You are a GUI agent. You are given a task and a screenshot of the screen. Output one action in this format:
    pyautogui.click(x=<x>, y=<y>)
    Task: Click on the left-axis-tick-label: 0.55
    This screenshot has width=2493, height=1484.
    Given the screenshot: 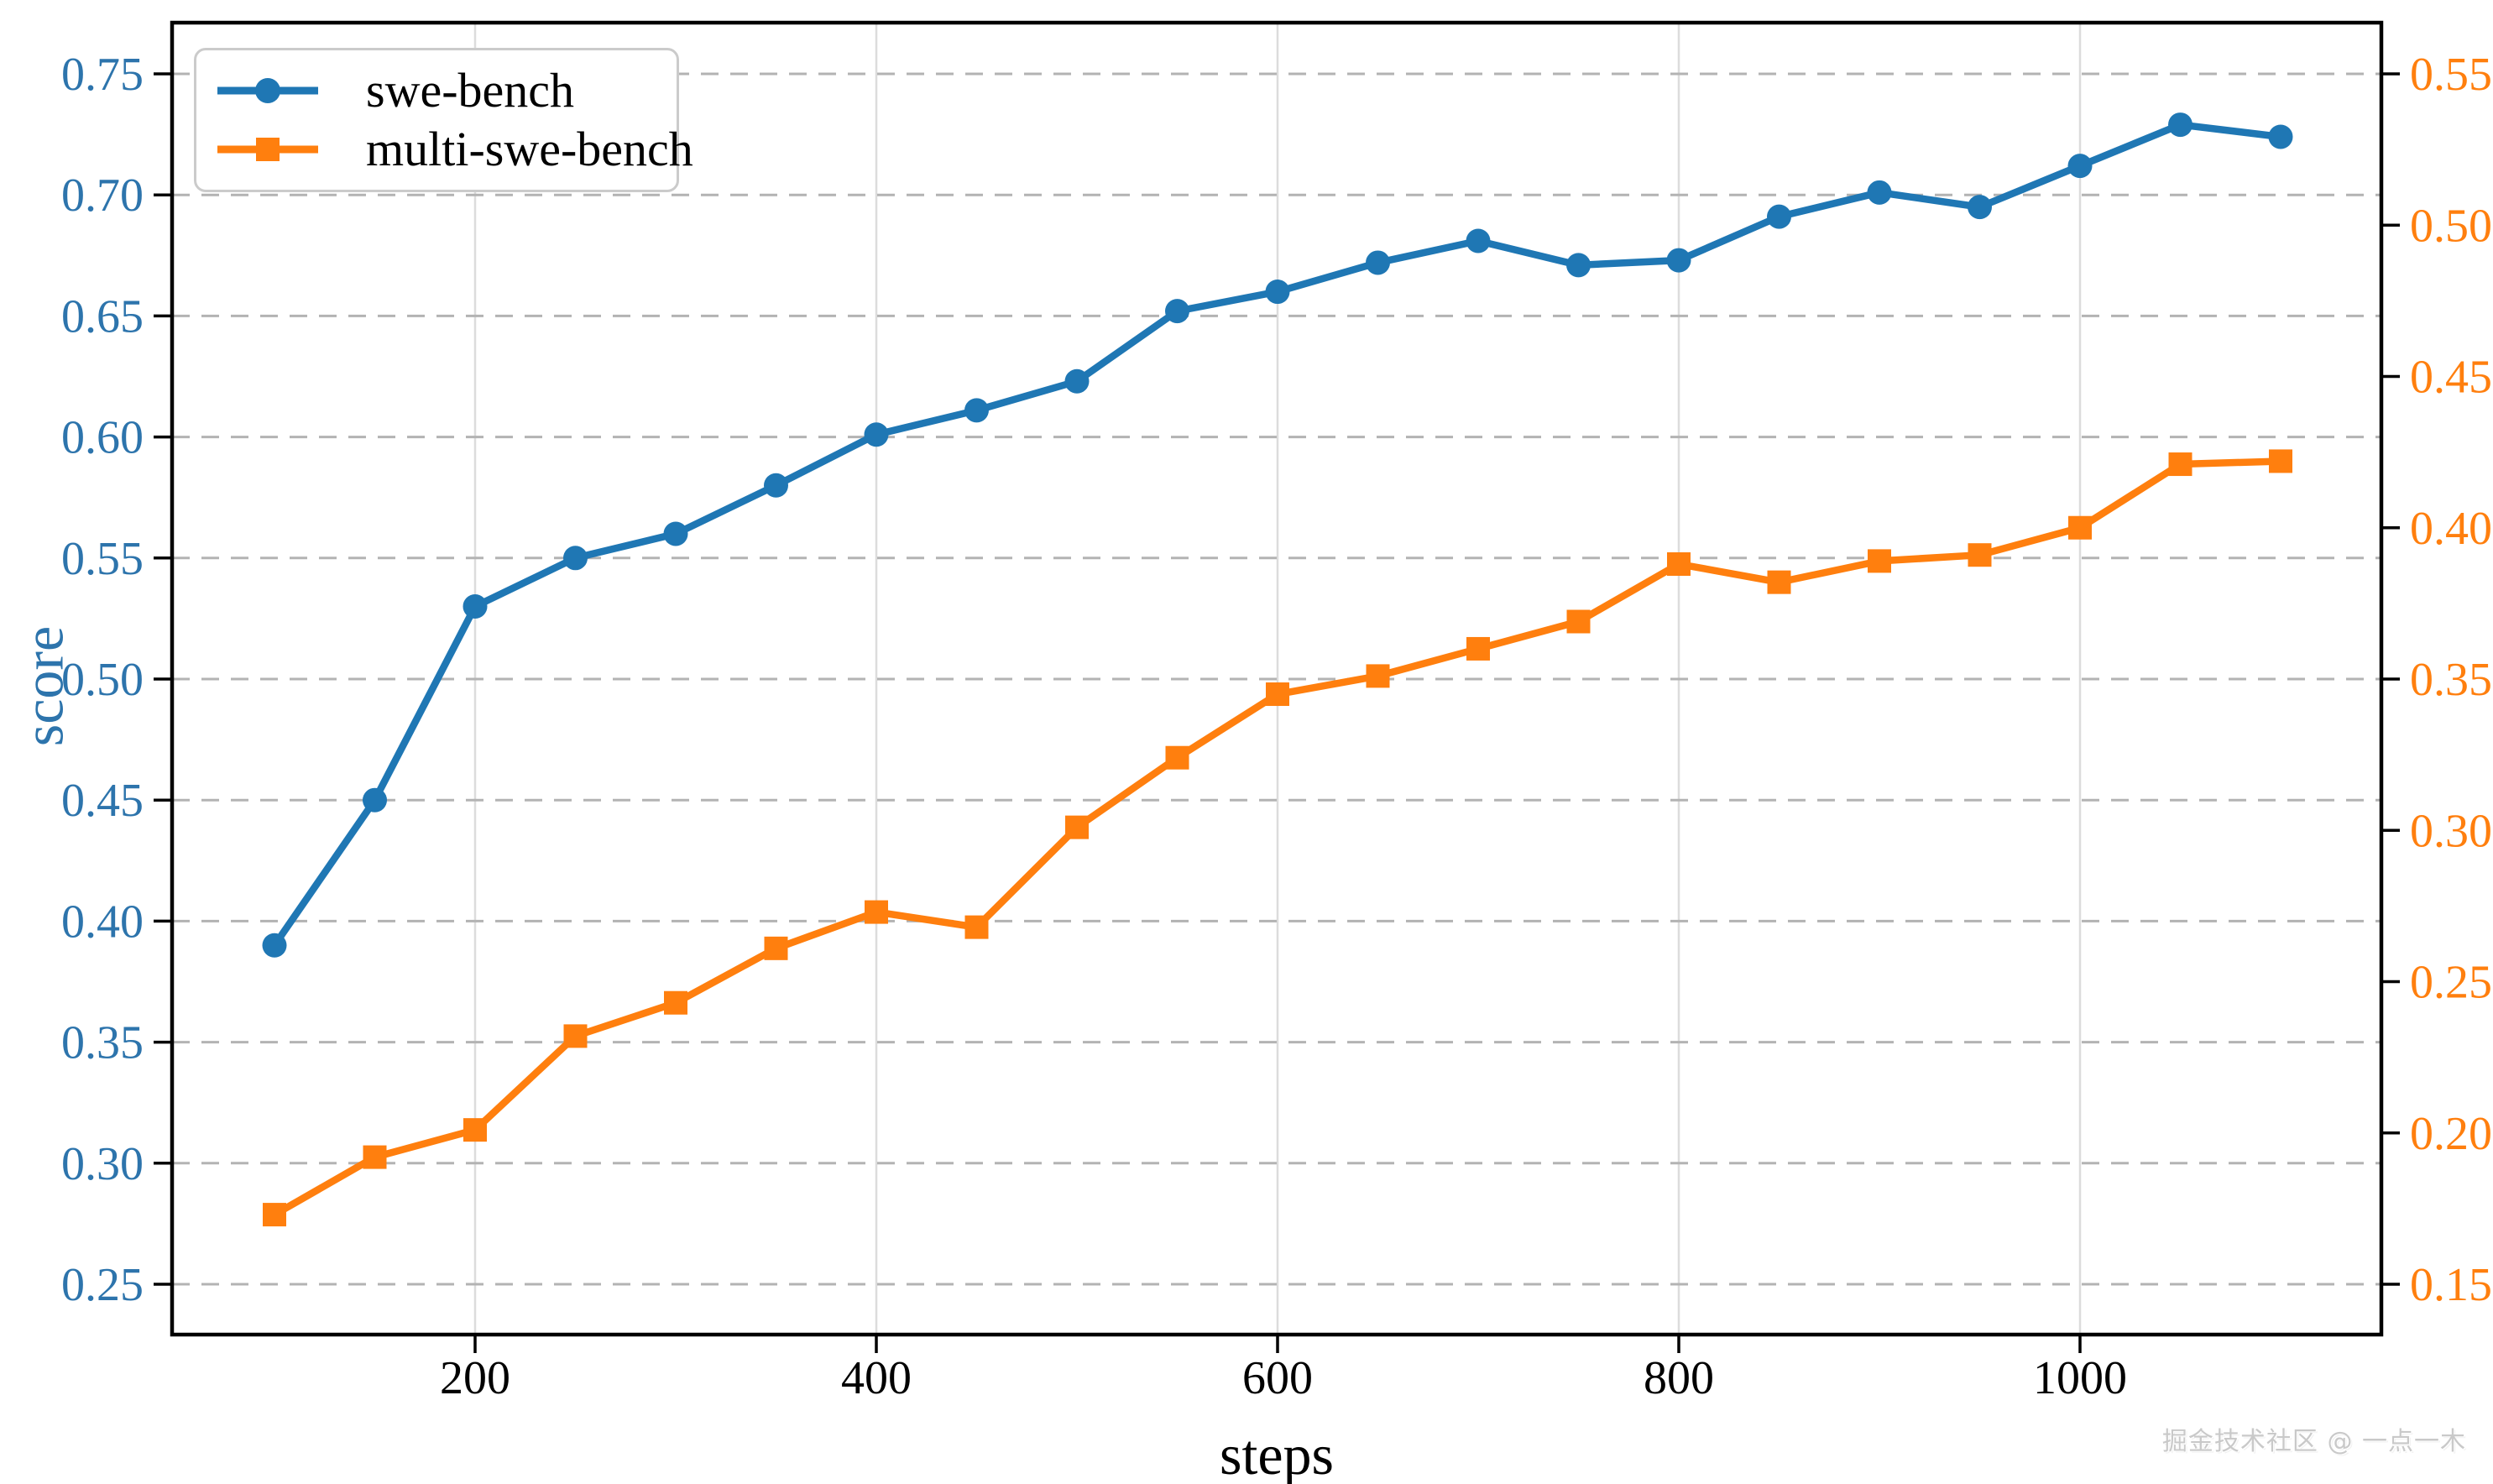 What is the action you would take?
    pyautogui.click(x=102, y=559)
    